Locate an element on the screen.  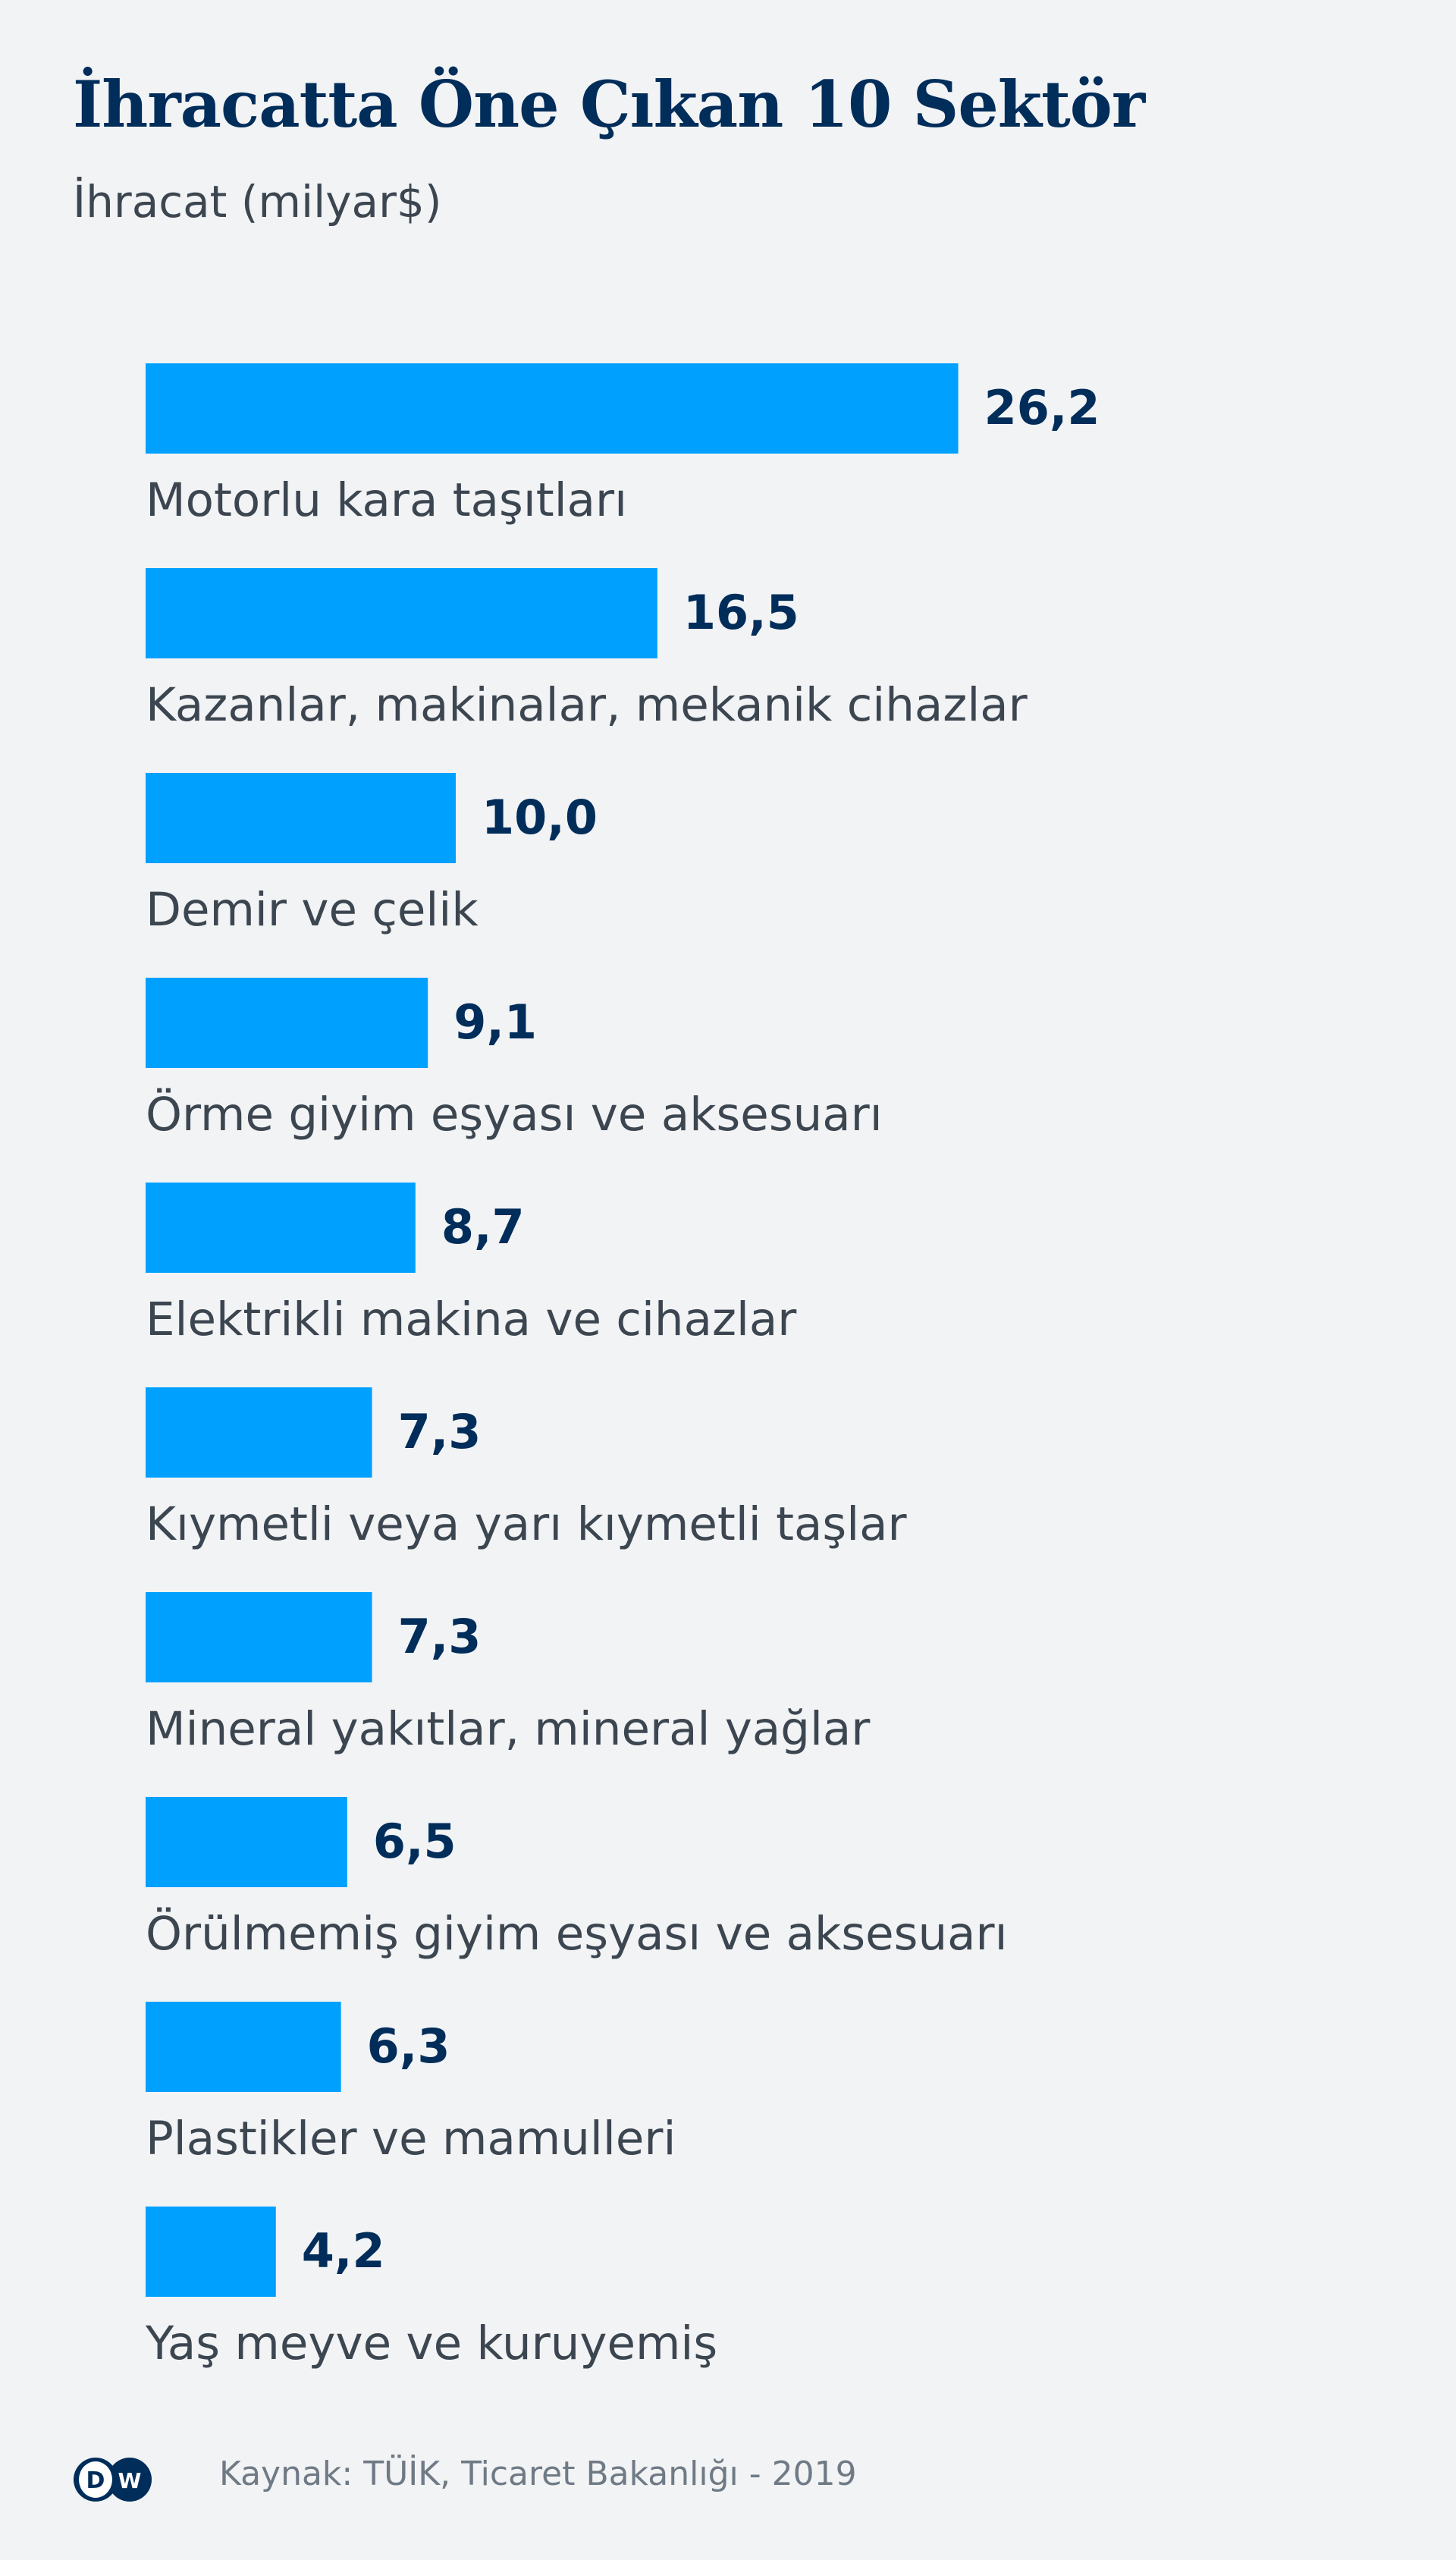
category-label: Mineral yakıtlar, mineral yağlar is located at coordinates (508, 1729).